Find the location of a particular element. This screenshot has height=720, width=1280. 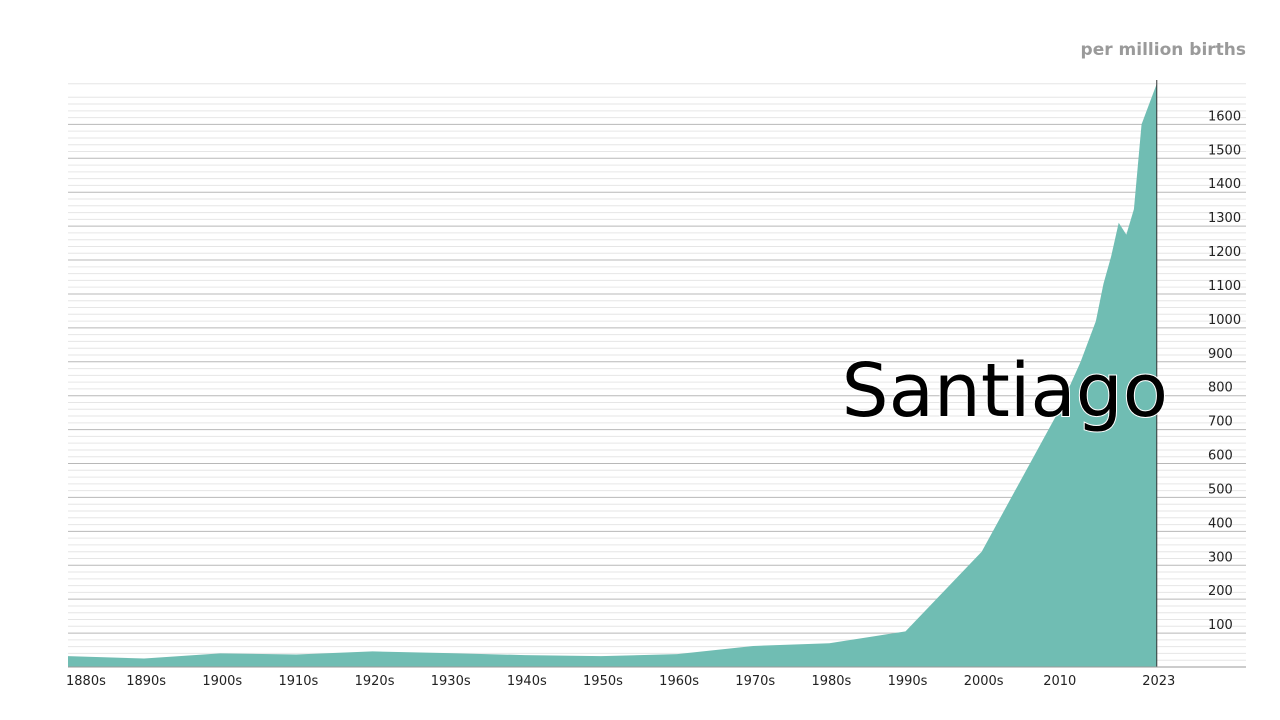

x-tick-label: 1980s is located at coordinates (831, 681).